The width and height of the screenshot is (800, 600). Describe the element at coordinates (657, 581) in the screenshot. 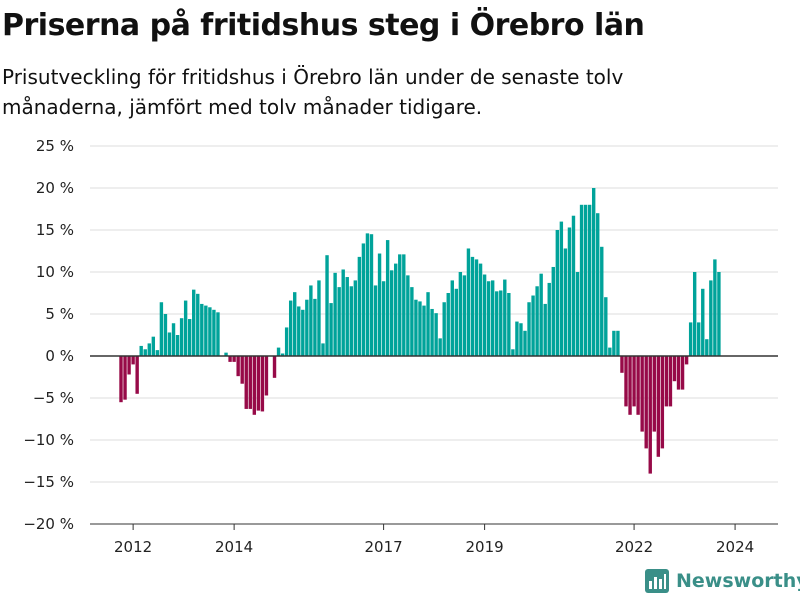

I see `newsworthy-logo-icon` at that location.